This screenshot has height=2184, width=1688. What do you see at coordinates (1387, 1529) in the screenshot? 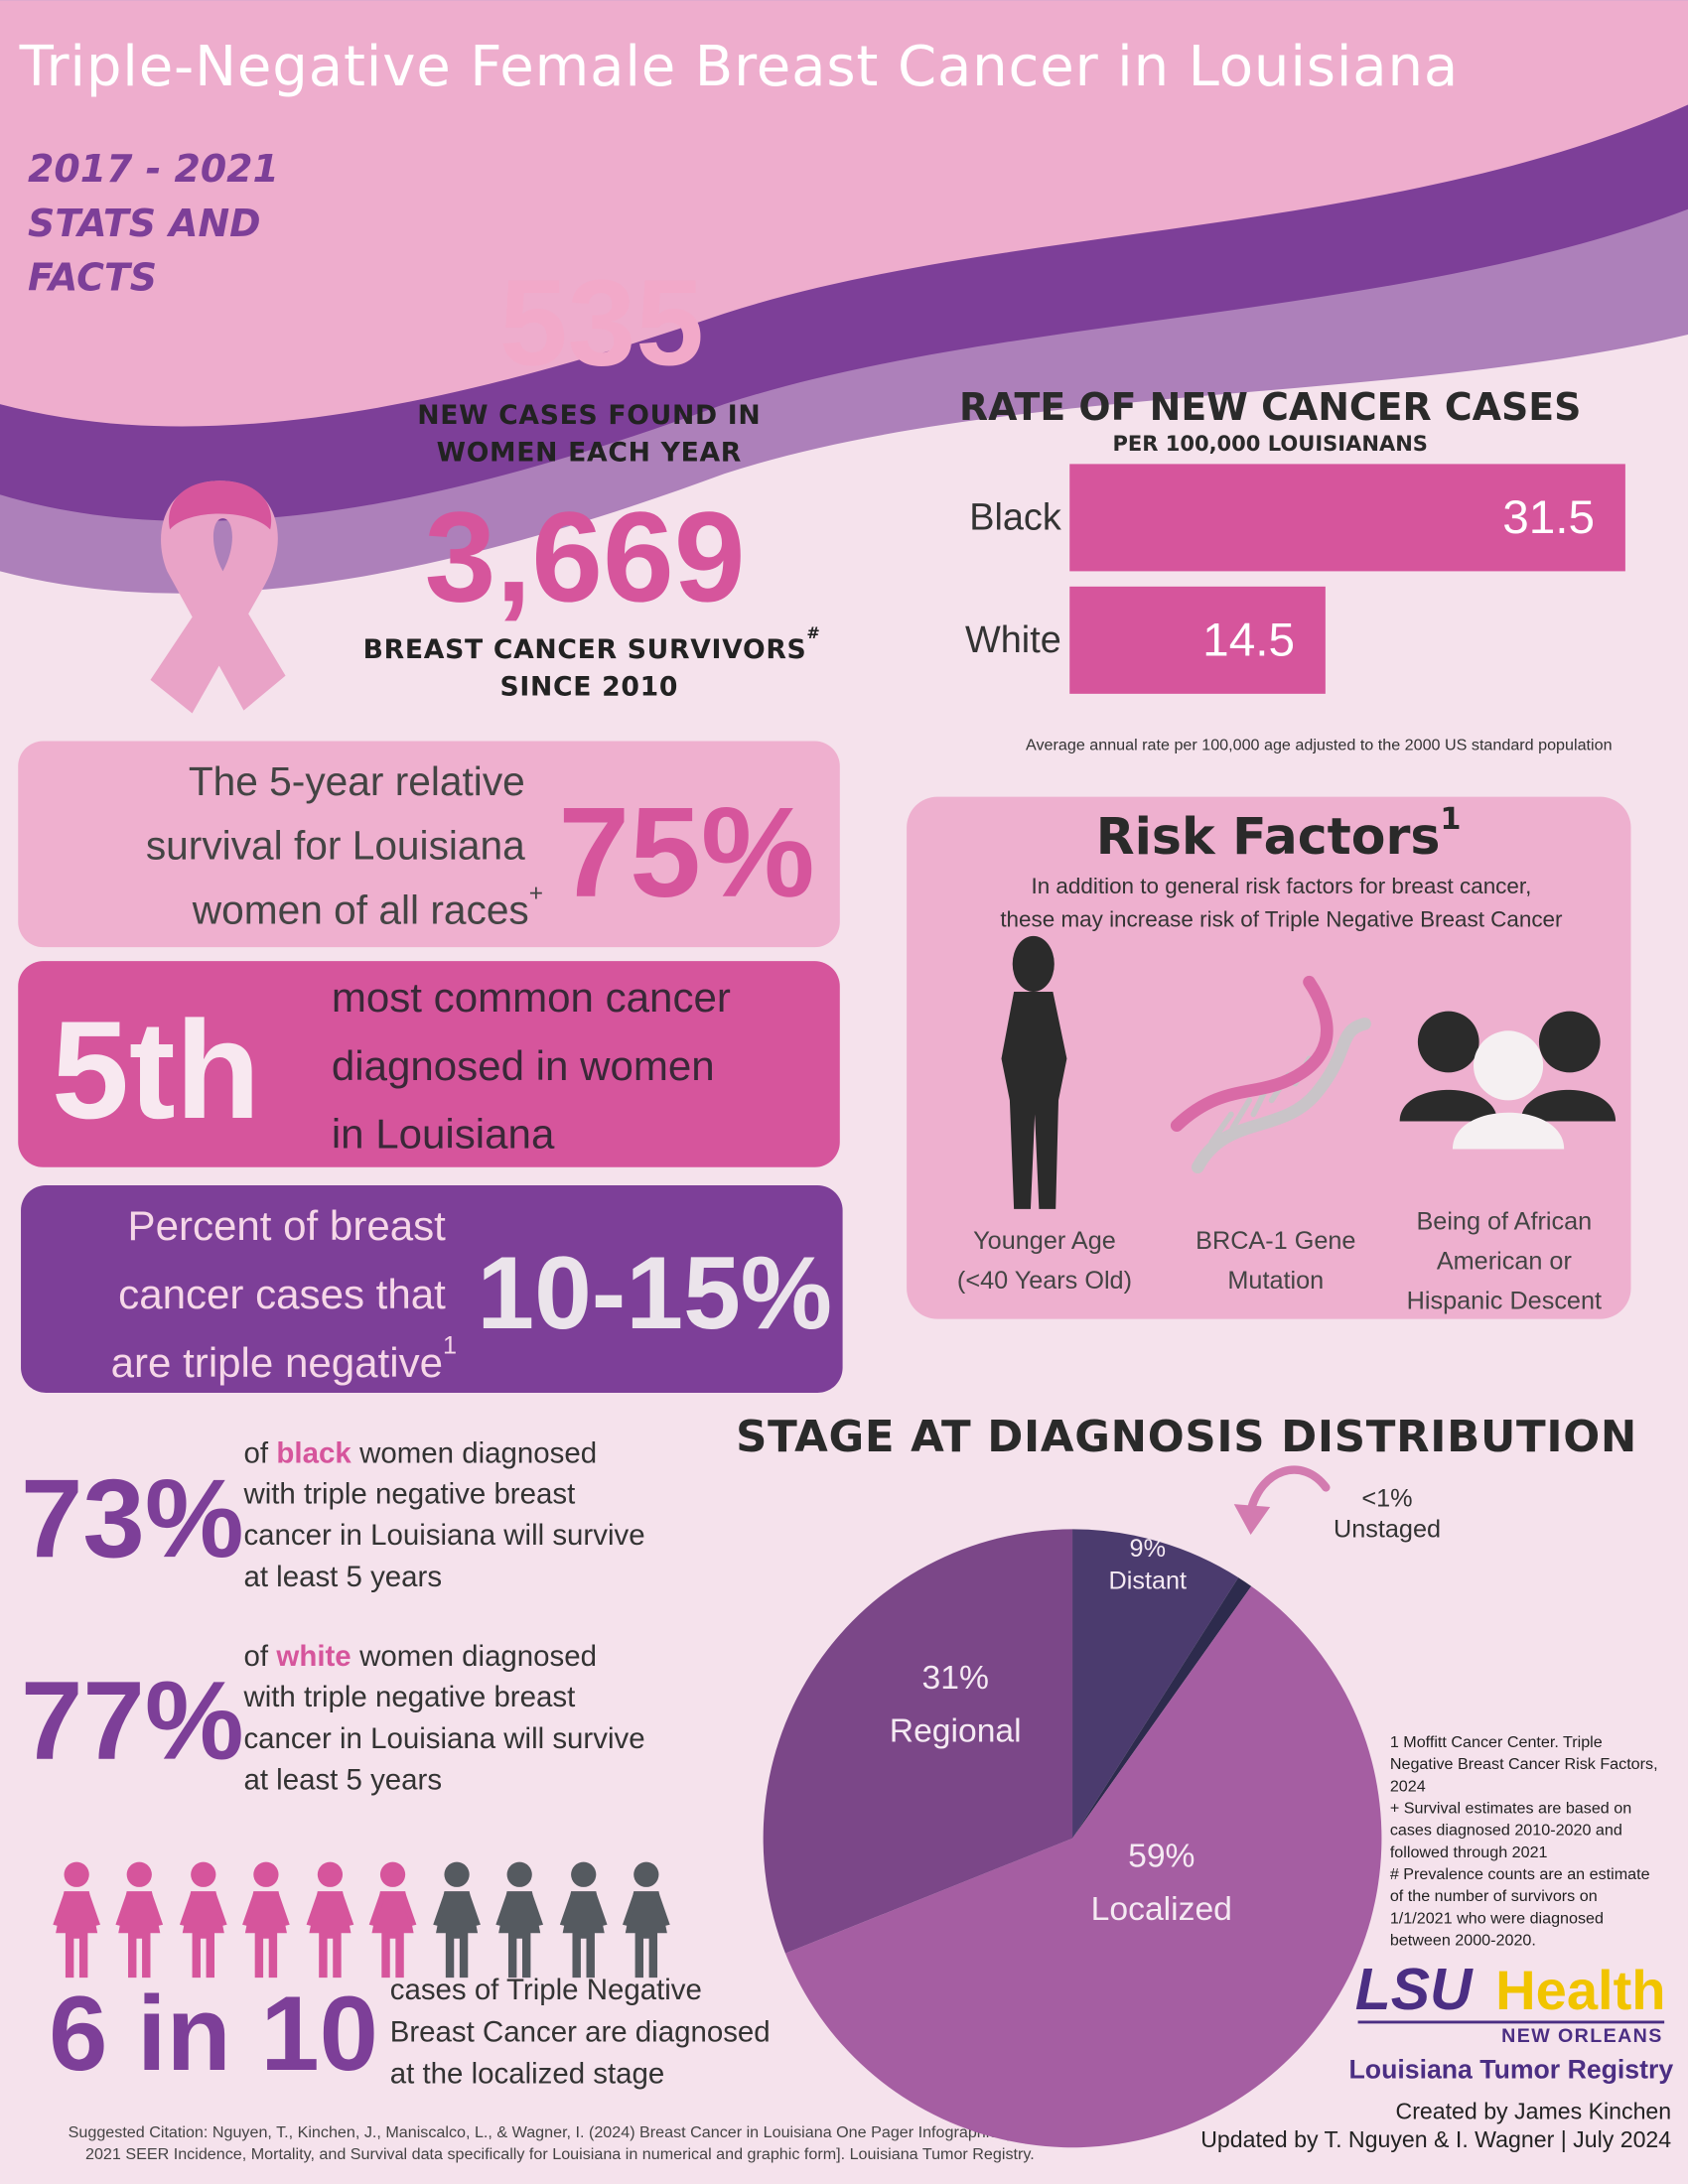
I see `slice-label: Unstaged` at bounding box center [1387, 1529].